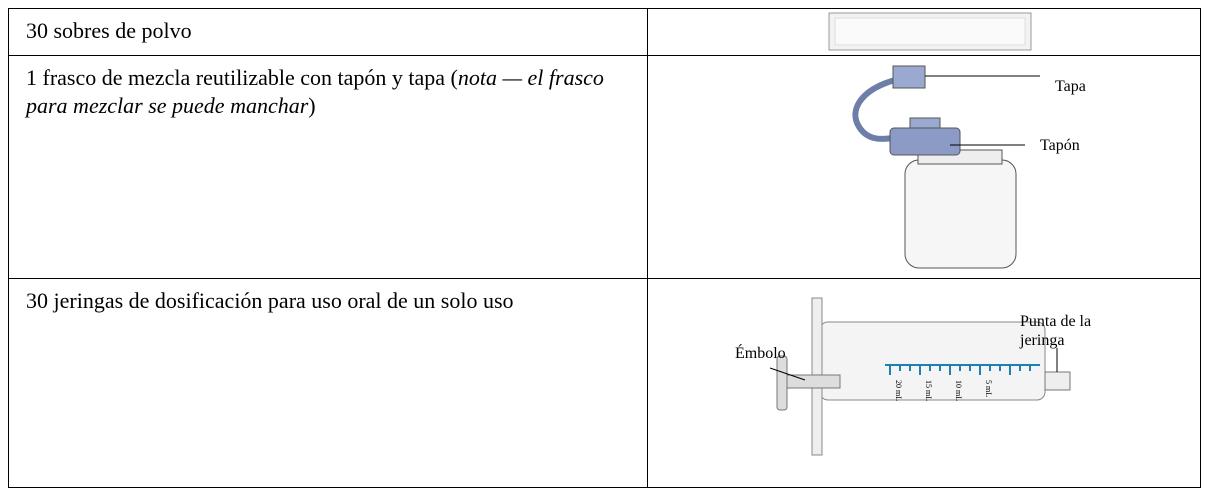  I want to click on tapa, so click(909, 77).